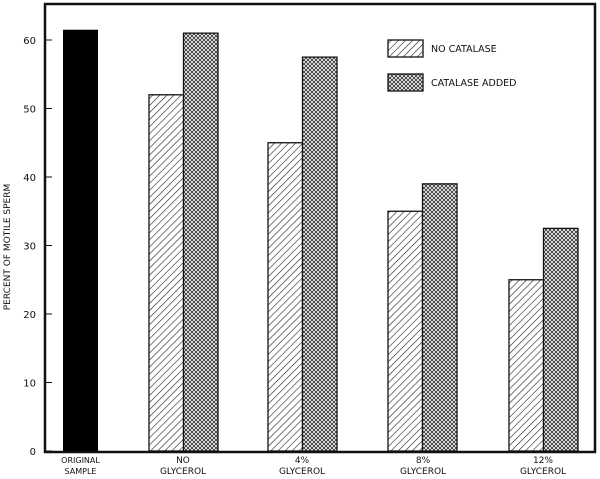 The height and width of the screenshot is (479, 600). What do you see at coordinates (81, 471) in the screenshot?
I see `x-tick-label: SAMPLE` at bounding box center [81, 471].